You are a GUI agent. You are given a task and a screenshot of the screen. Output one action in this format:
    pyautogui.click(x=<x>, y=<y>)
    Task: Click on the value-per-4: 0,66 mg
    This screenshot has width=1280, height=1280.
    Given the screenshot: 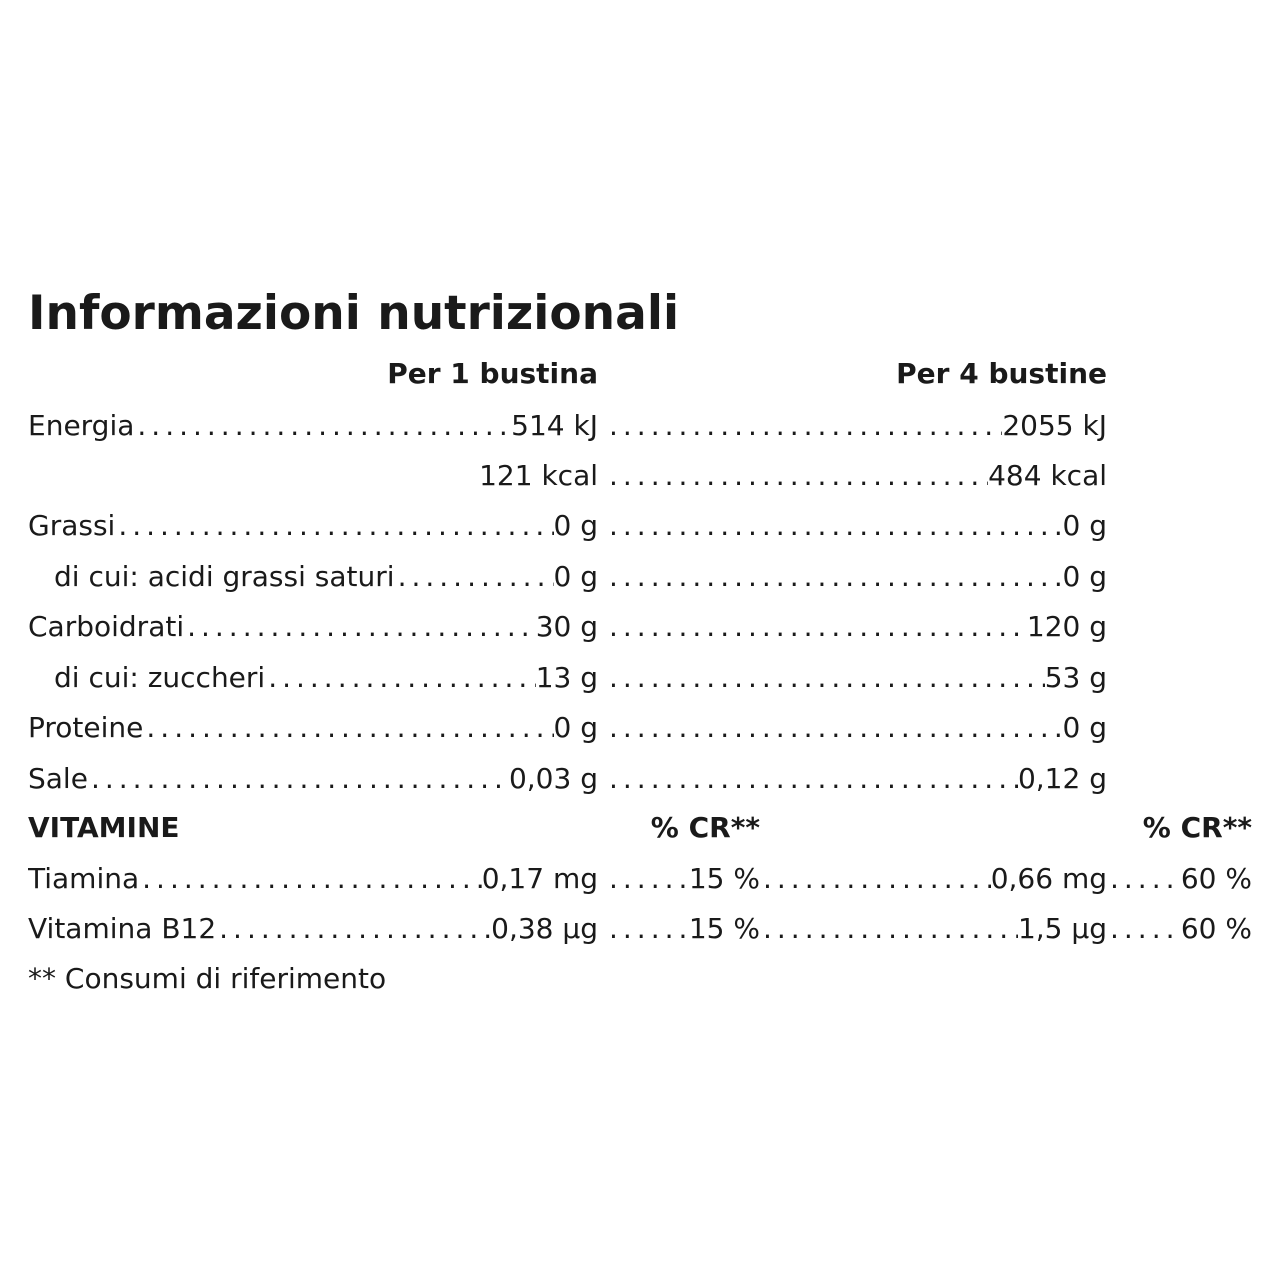 What is the action you would take?
    pyautogui.click(x=1048, y=879)
    